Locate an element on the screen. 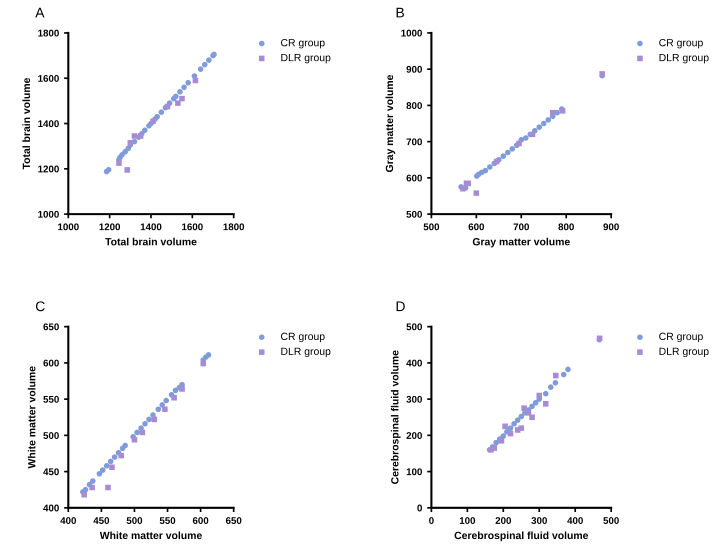  y-tick-label: 1400 is located at coordinates (48, 124).